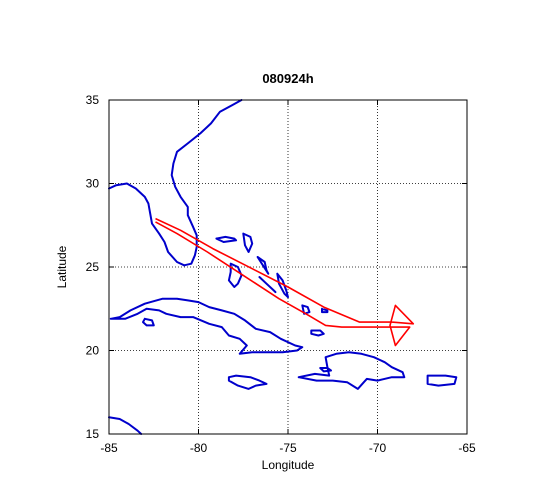  What do you see at coordinates (125, 425) in the screenshot?
I see `coastline-yucatan-tip` at bounding box center [125, 425].